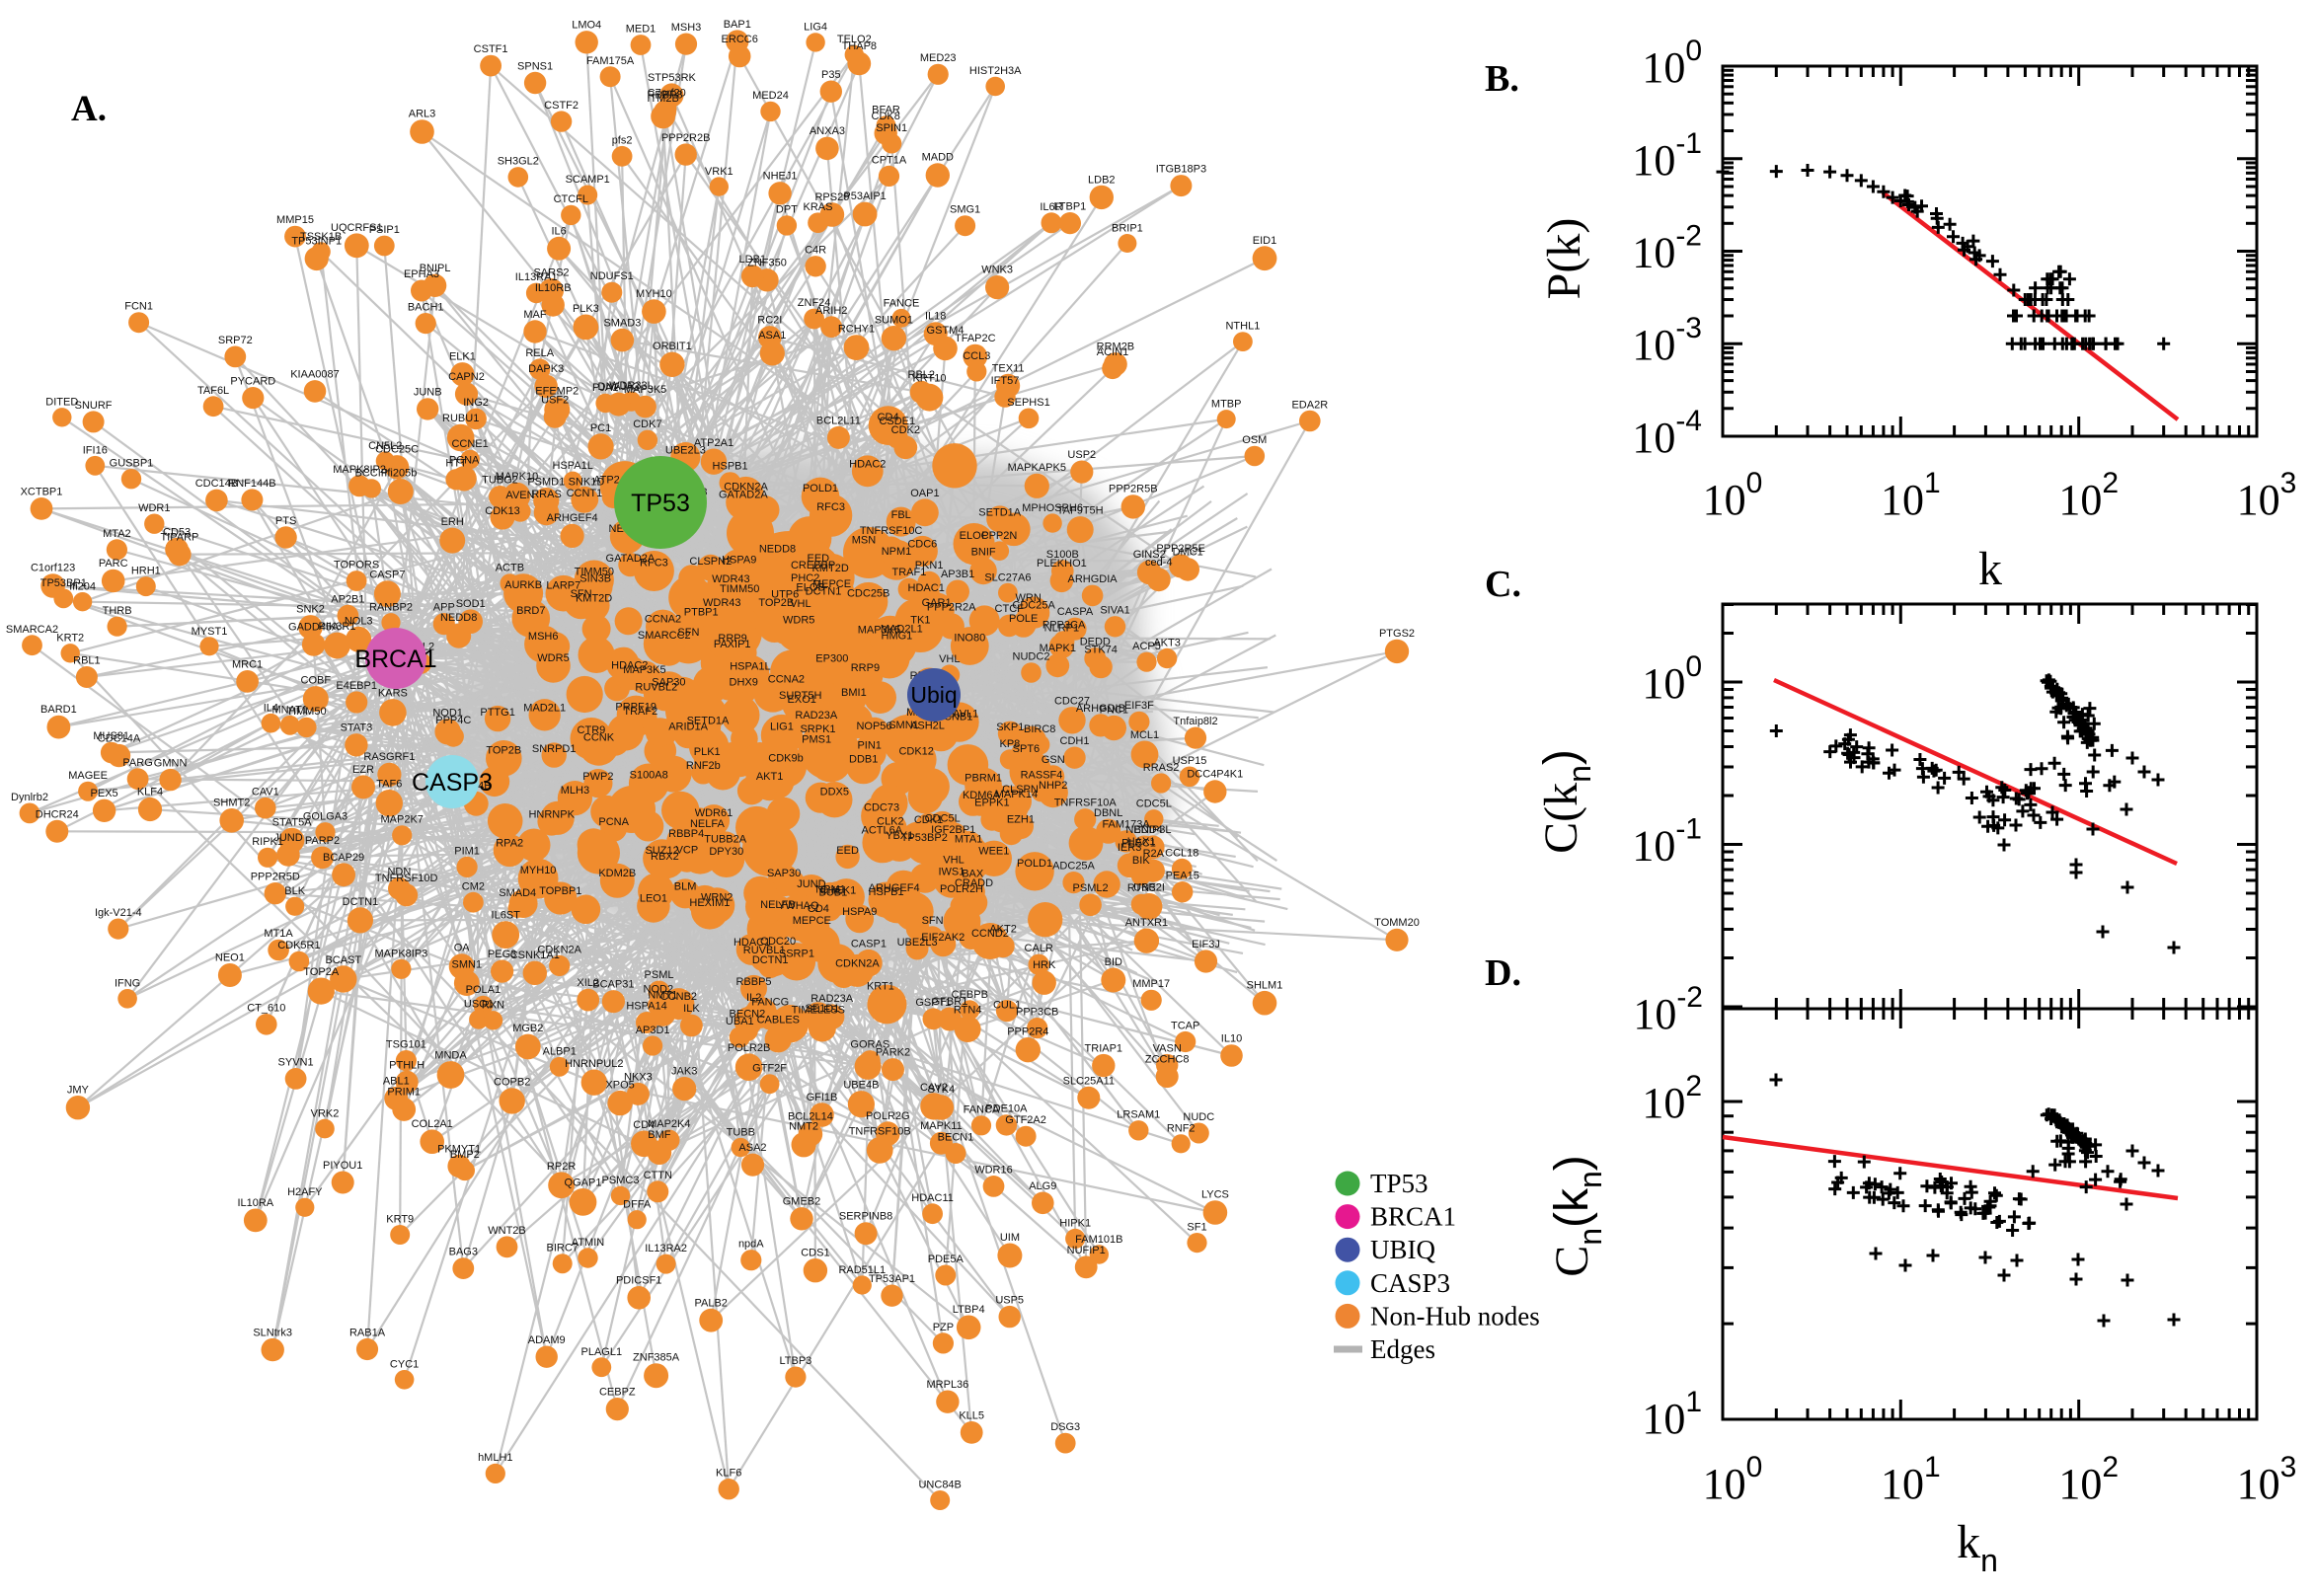 This screenshot has width=2316, height=1596. What do you see at coordinates (560, 891) in the screenshot?
I see `svg-text: TOPBP1` at bounding box center [560, 891].